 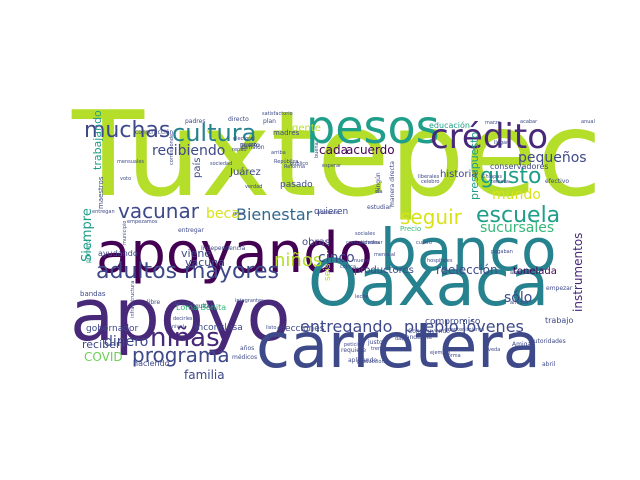 What do you see at coordinates (493, 123) in the screenshot?
I see `word-96: marzo` at bounding box center [493, 123].